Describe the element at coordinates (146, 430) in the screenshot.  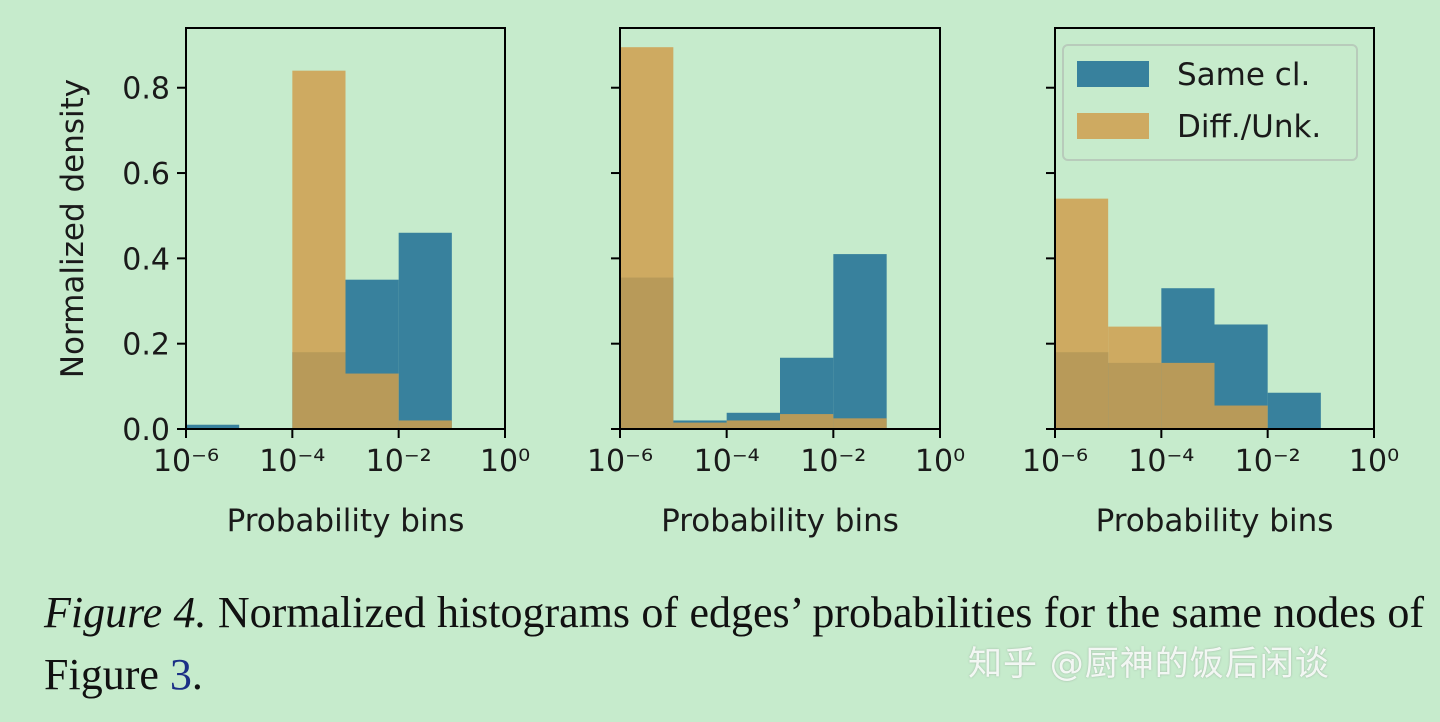
I see `y-tick-label: 0.0` at that location.